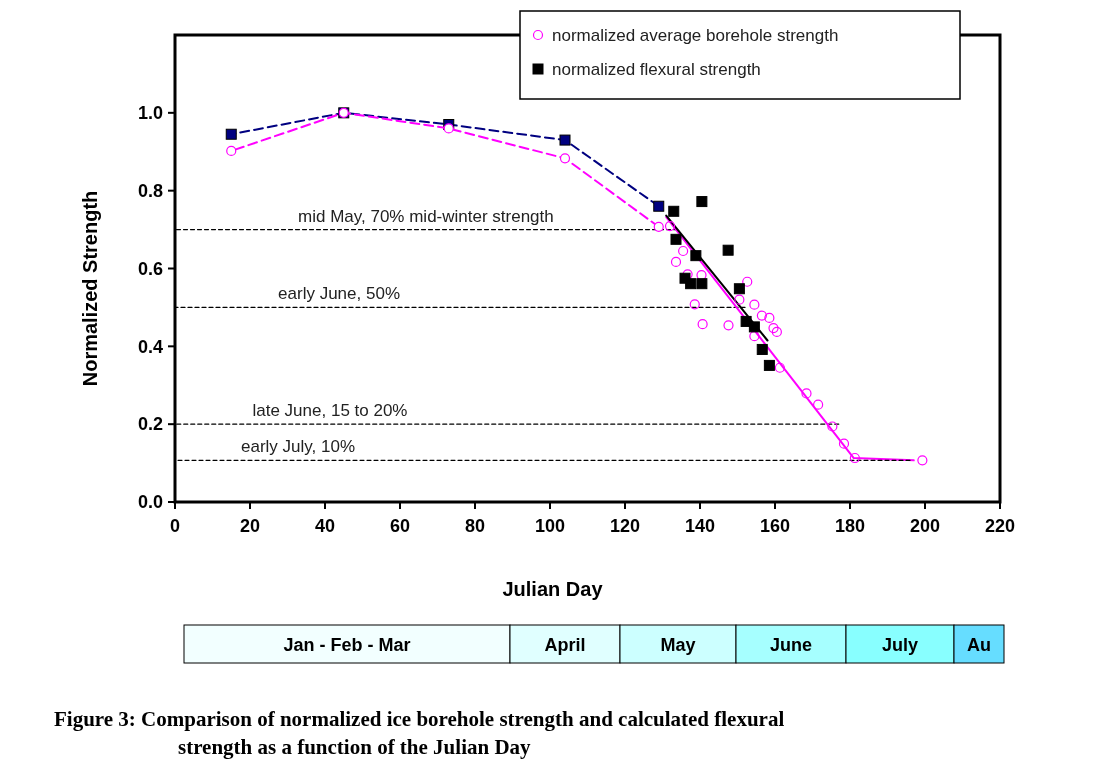 The width and height of the screenshot is (1093, 780). I want to click on y-tick-label: 0.8, so click(150, 190).